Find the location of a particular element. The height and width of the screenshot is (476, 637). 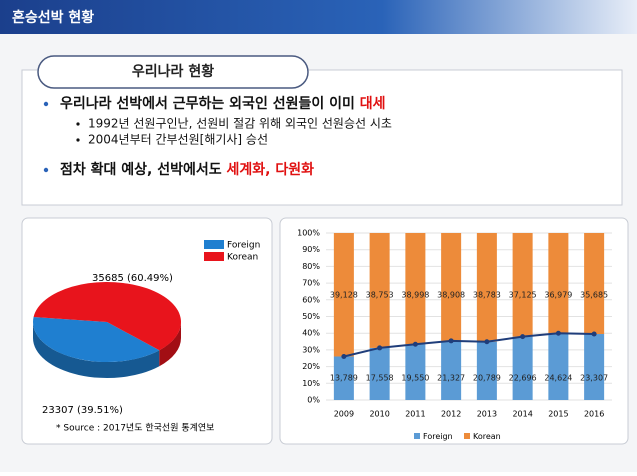

y-tick-label: 100% is located at coordinates (308, 233).